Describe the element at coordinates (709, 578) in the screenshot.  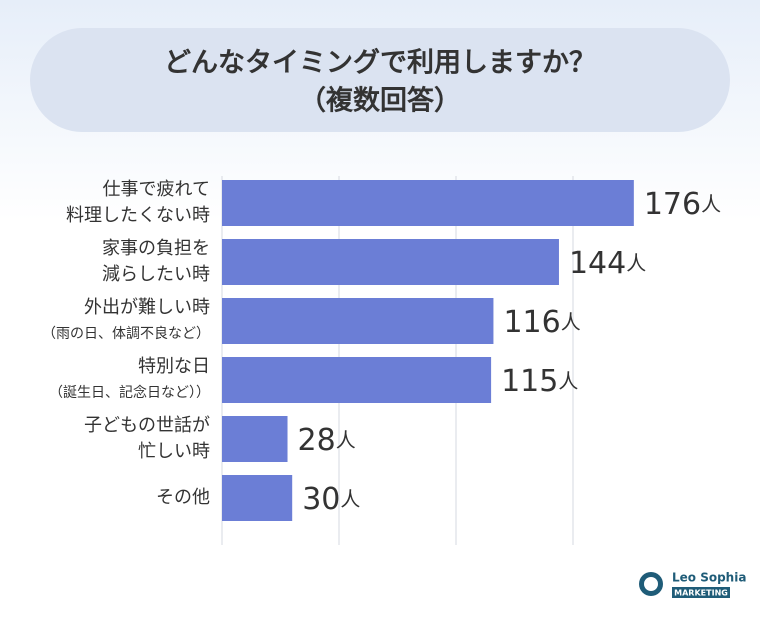
I see `logo-name: Leo Sophia` at that location.